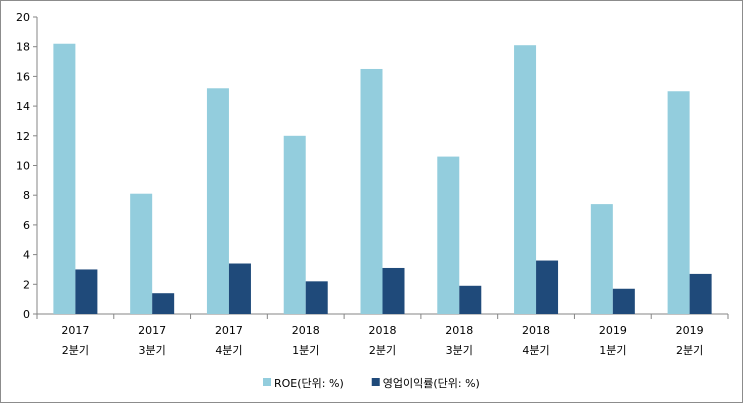  I want to click on legend-label: ROE(단위: %), so click(309, 383).